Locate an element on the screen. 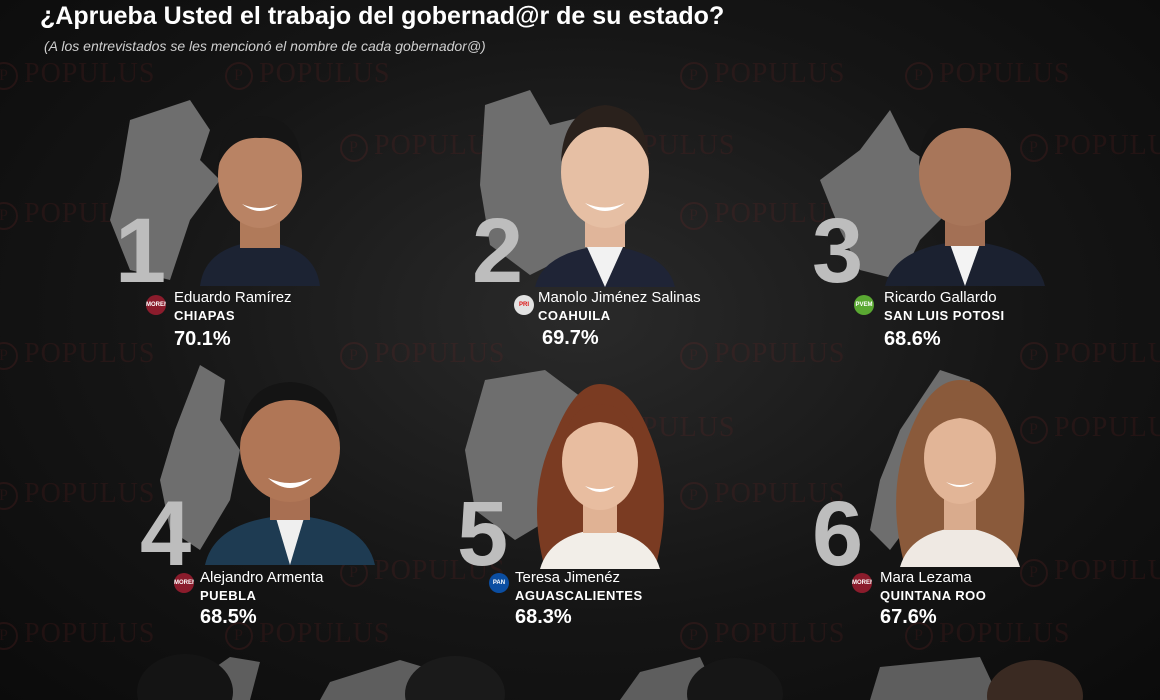  rank-number: 1 is located at coordinates (141, 251).